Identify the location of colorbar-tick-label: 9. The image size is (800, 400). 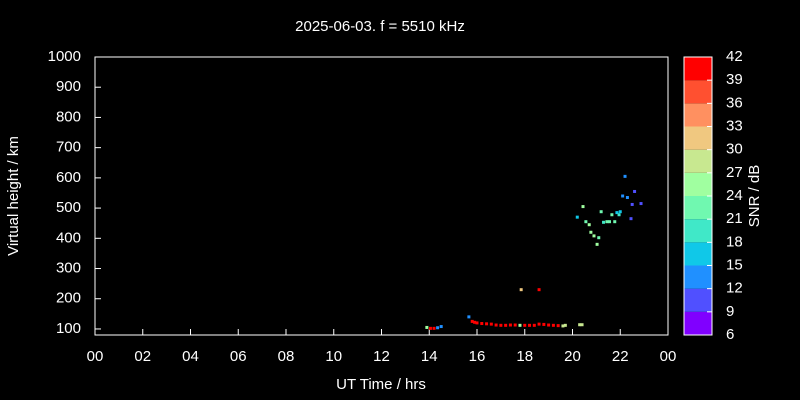
(730, 311).